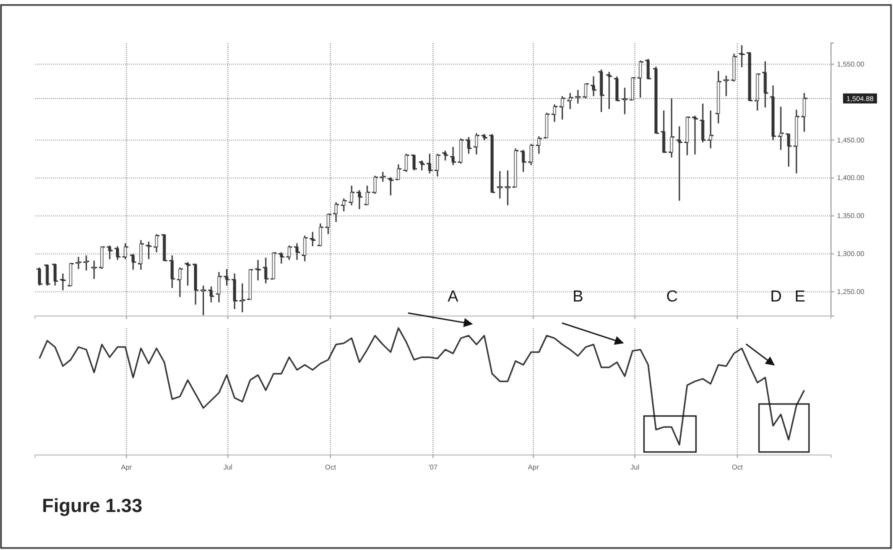 The width and height of the screenshot is (893, 550). Describe the element at coordinates (672, 297) in the screenshot. I see `annotation: C` at that location.